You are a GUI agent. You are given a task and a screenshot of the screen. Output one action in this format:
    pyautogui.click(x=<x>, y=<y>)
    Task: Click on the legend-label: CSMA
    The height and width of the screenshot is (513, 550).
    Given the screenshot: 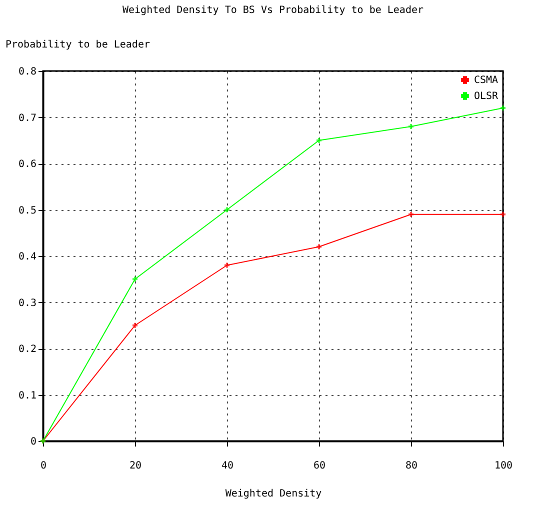 What is the action you would take?
    pyautogui.click(x=486, y=80)
    